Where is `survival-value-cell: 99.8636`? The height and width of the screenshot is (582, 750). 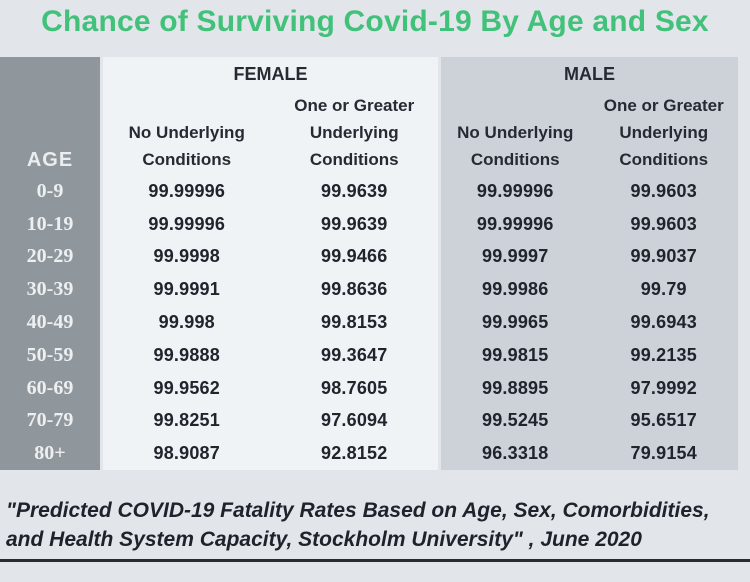
survival-value-cell: 99.8636 is located at coordinates (354, 289).